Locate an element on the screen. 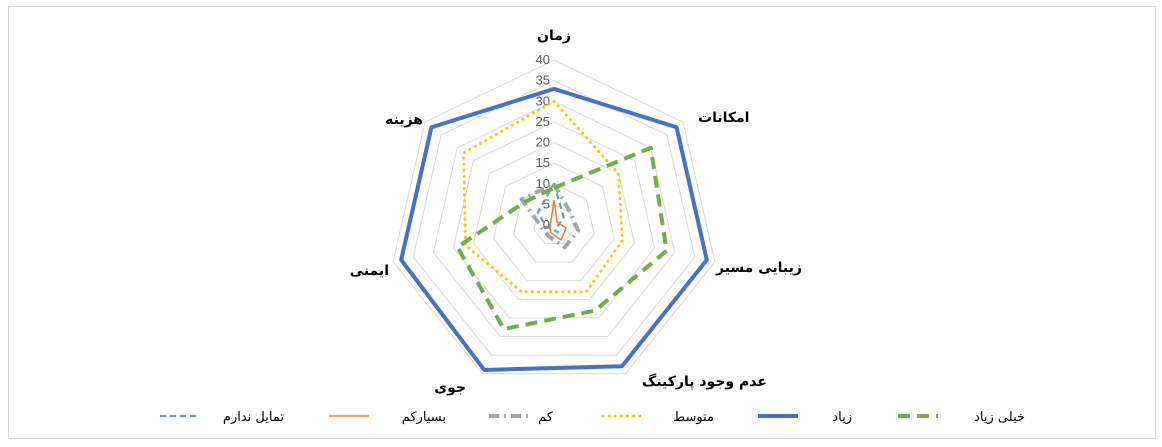 Image resolution: width=1162 pixels, height=447 pixels. axis-label: هزینه is located at coordinates (404, 120).